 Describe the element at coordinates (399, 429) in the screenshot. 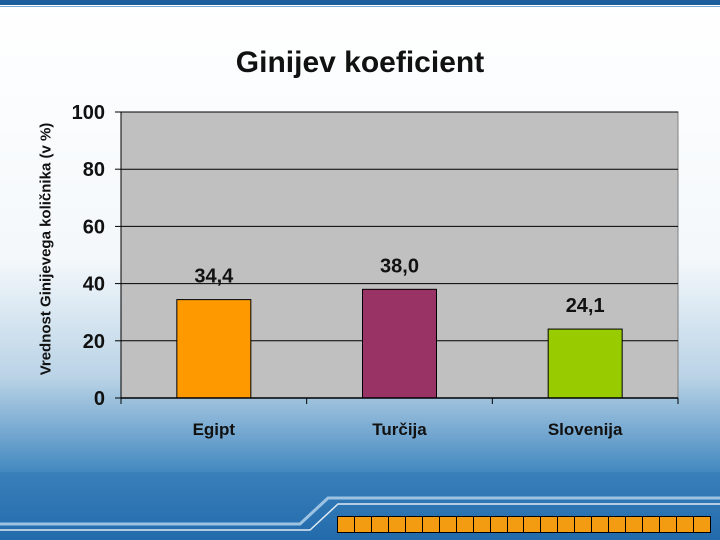

I see `x-category-label: Turčija` at that location.